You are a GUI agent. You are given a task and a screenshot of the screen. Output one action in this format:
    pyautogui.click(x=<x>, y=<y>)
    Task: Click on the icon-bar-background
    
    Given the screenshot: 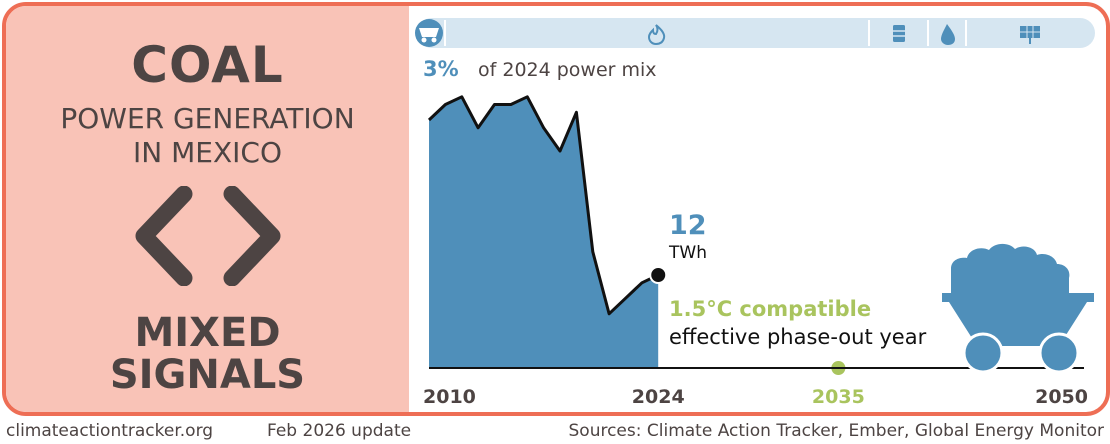 What is the action you would take?
    pyautogui.click(x=756, y=33)
    